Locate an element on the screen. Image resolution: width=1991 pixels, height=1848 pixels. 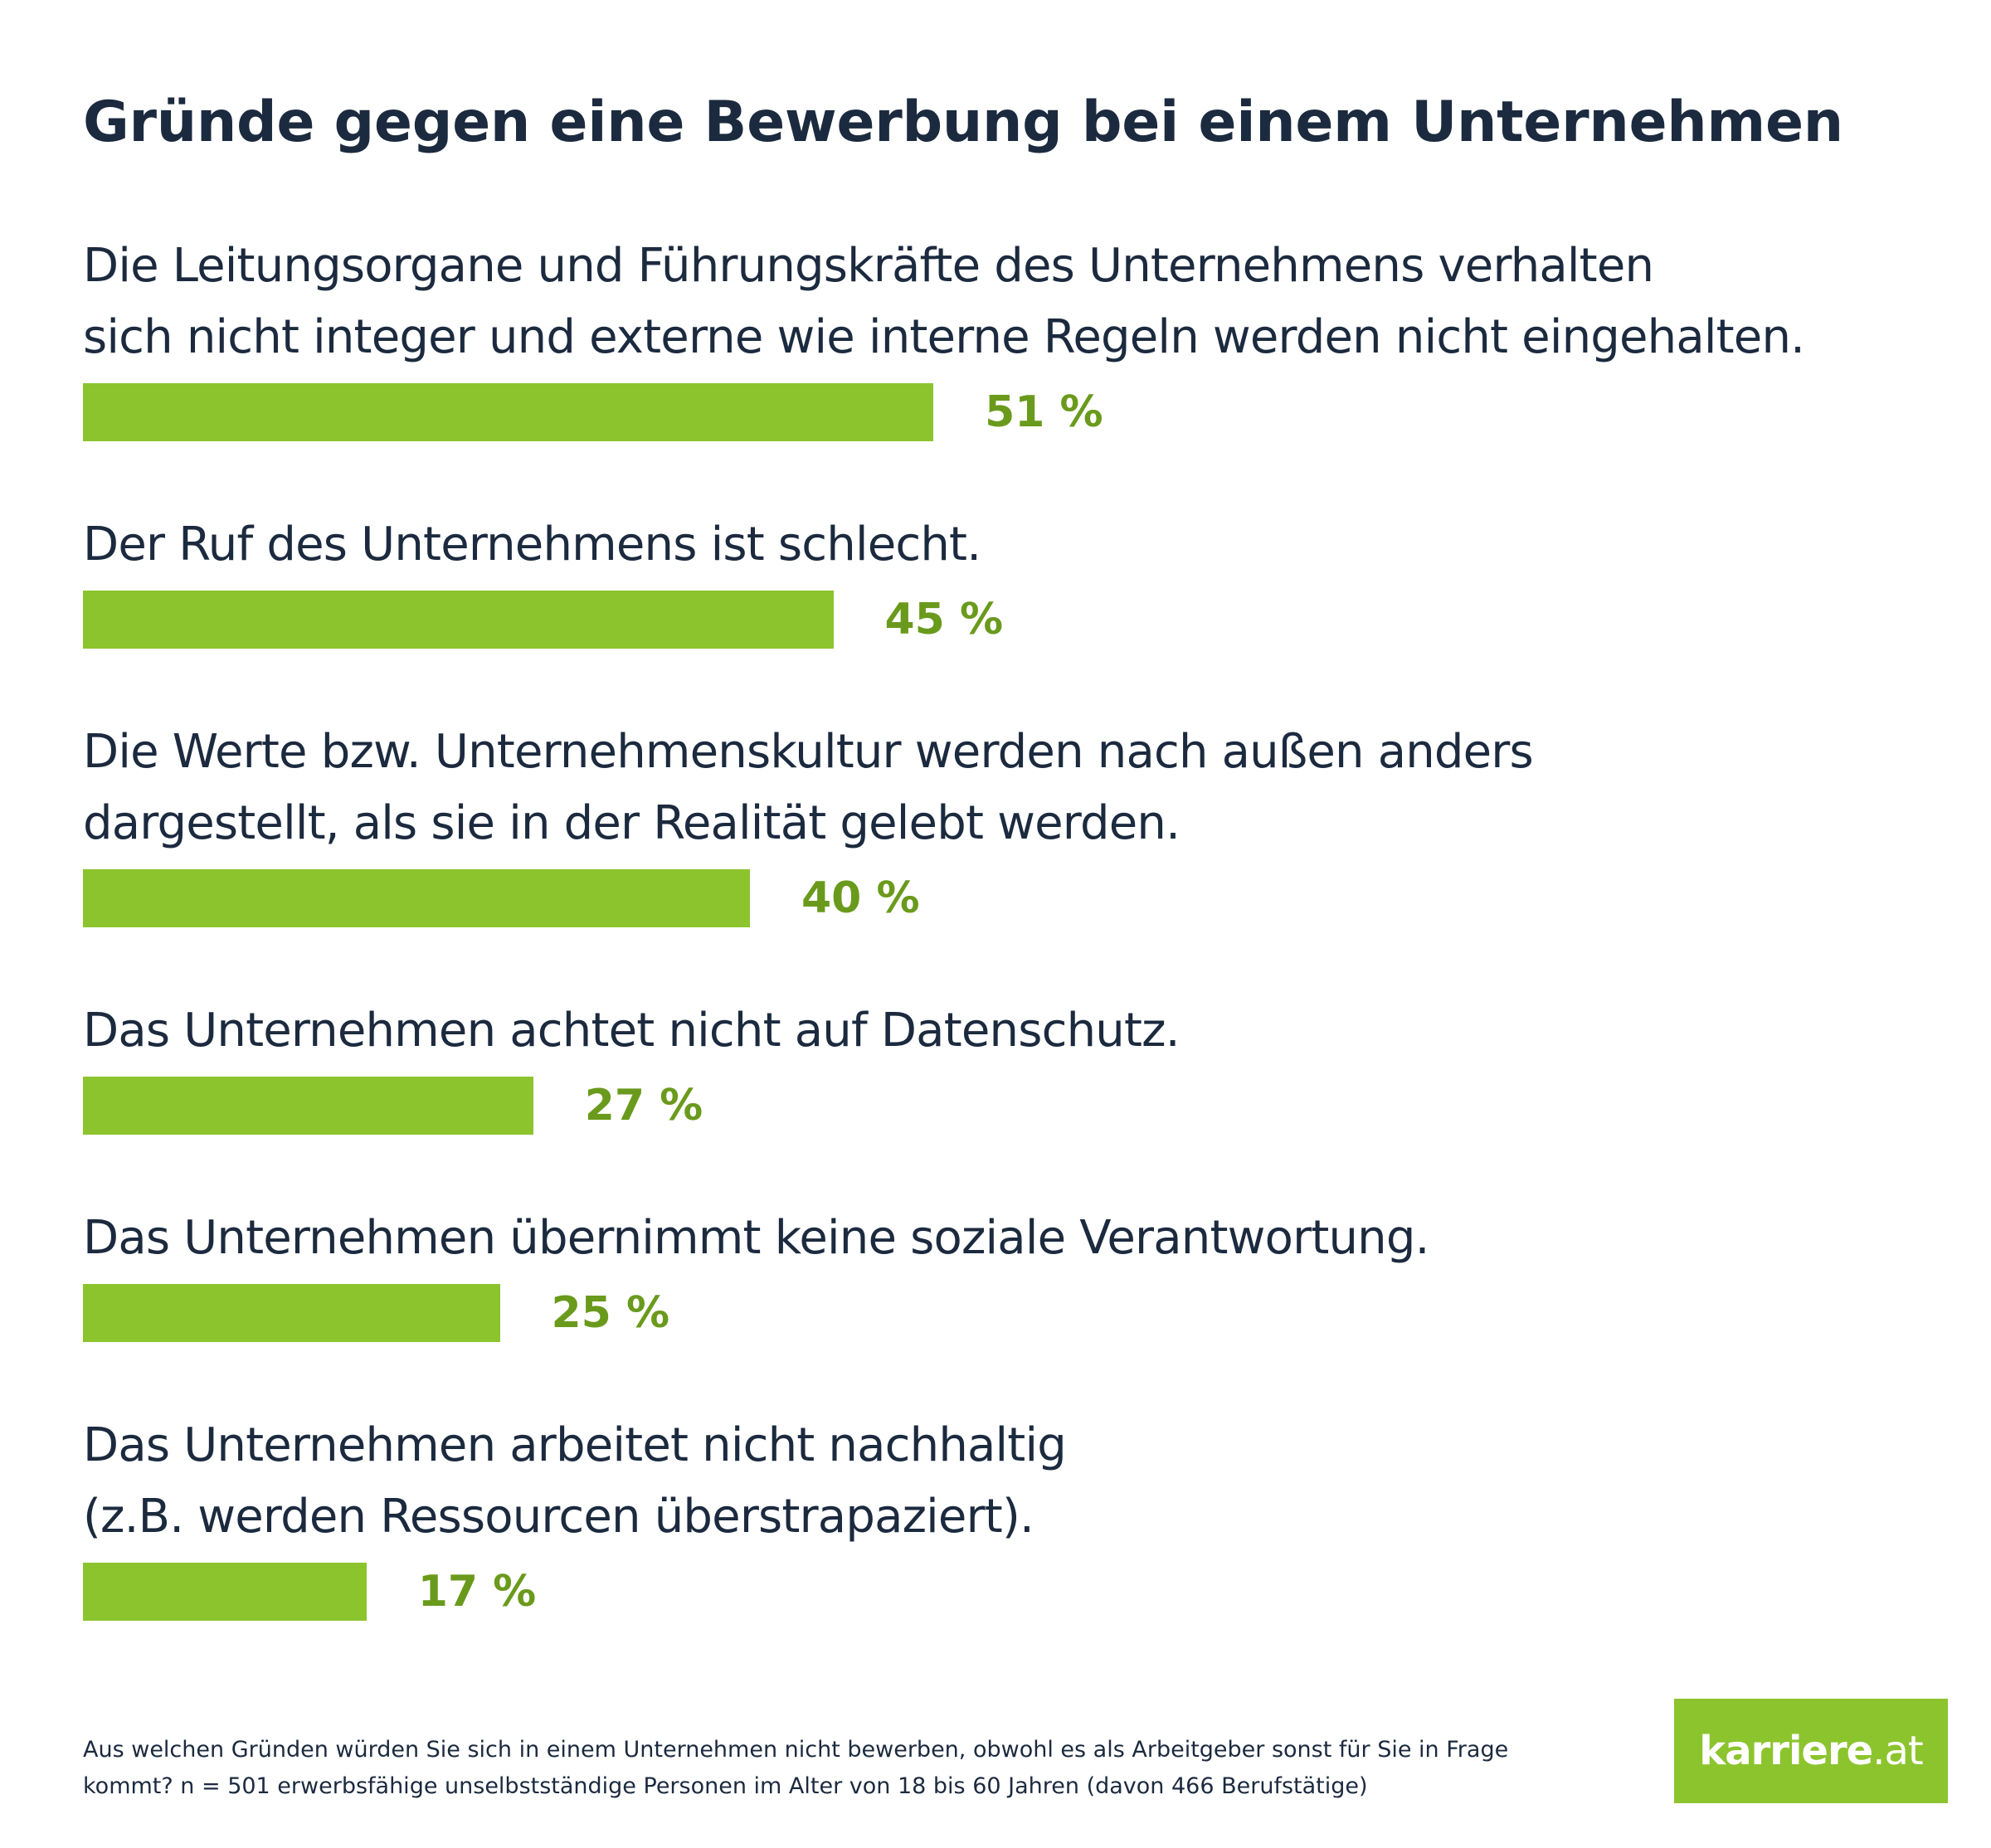
category-label-line: Der Ruf des Unternehmens ist schlecht. is located at coordinates (532, 544).